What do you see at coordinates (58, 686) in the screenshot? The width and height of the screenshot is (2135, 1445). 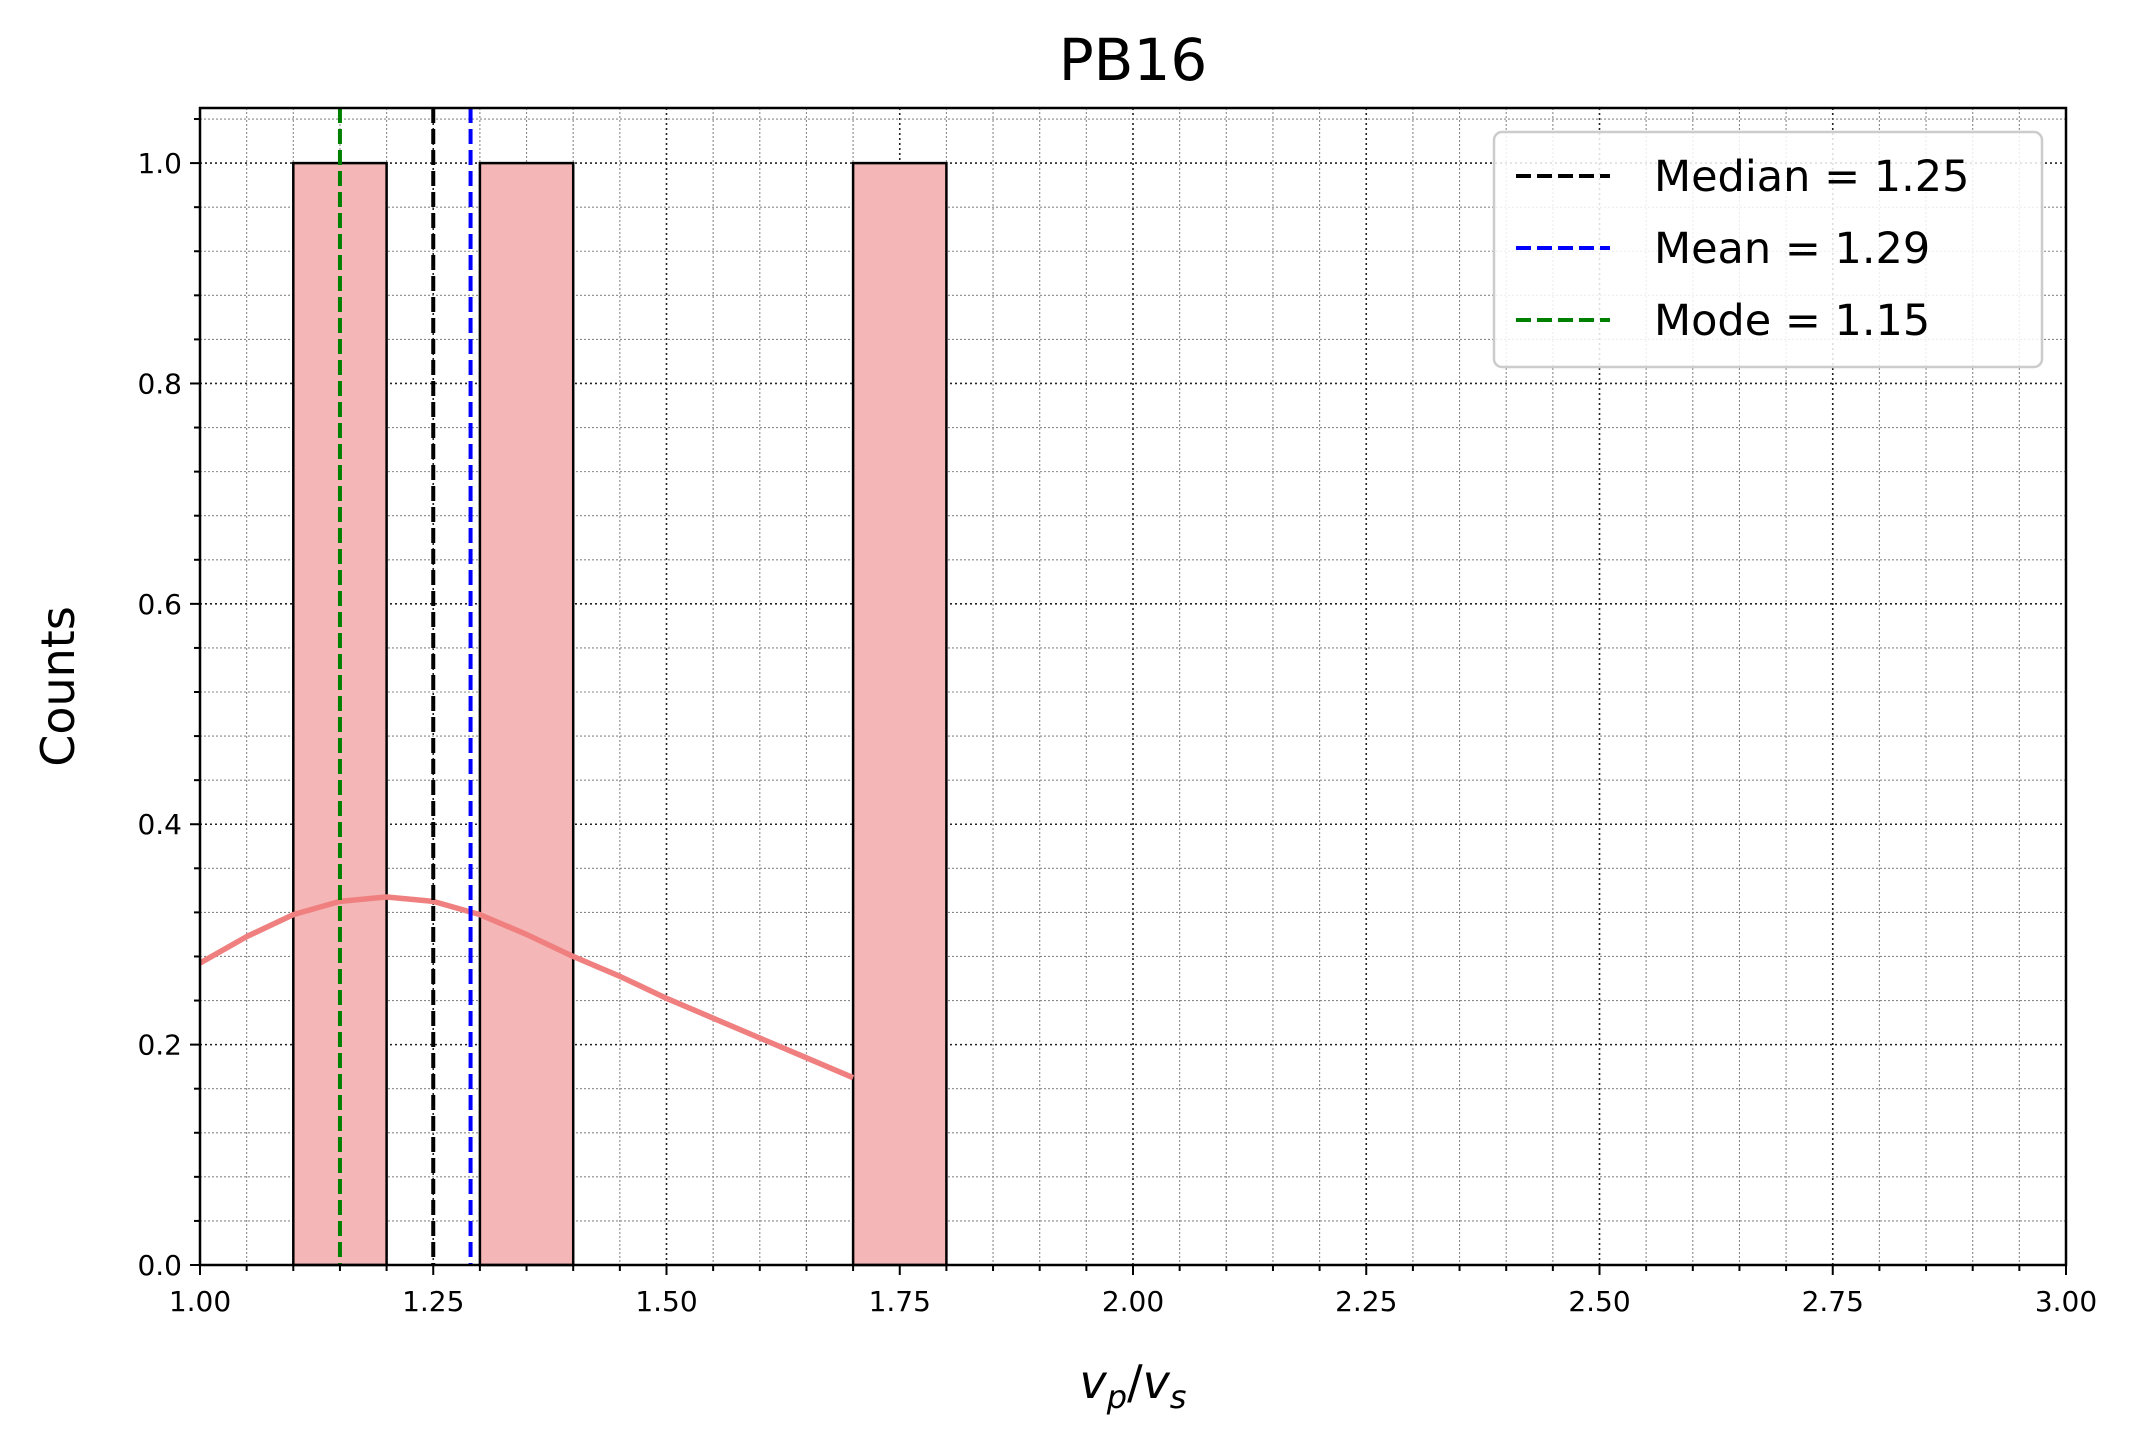 I see `y-axis-title: Counts` at bounding box center [58, 686].